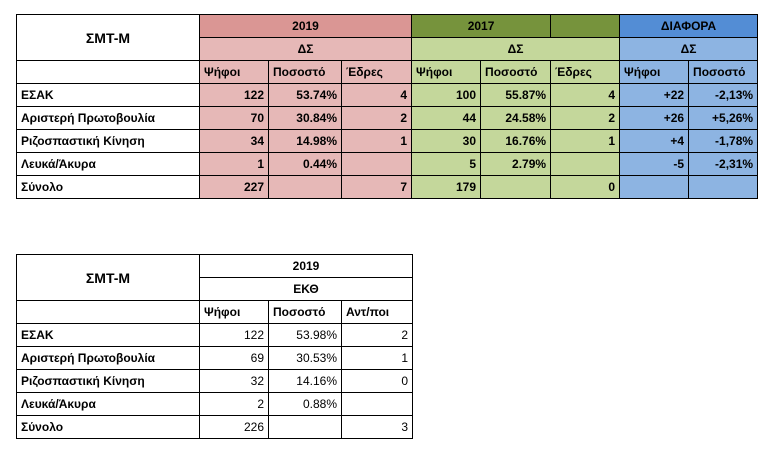 Image resolution: width=768 pixels, height=466 pixels. I want to click on cell: 53.74%, so click(305, 95).